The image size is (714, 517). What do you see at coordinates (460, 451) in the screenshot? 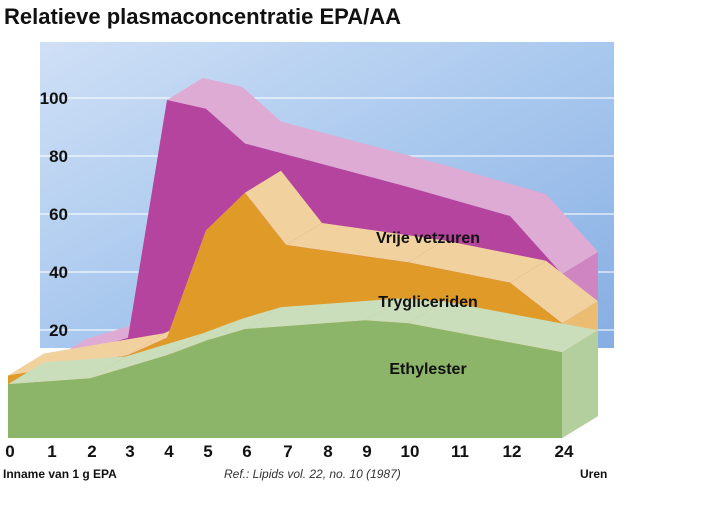
I see `x-tick-label: 11` at bounding box center [460, 451].